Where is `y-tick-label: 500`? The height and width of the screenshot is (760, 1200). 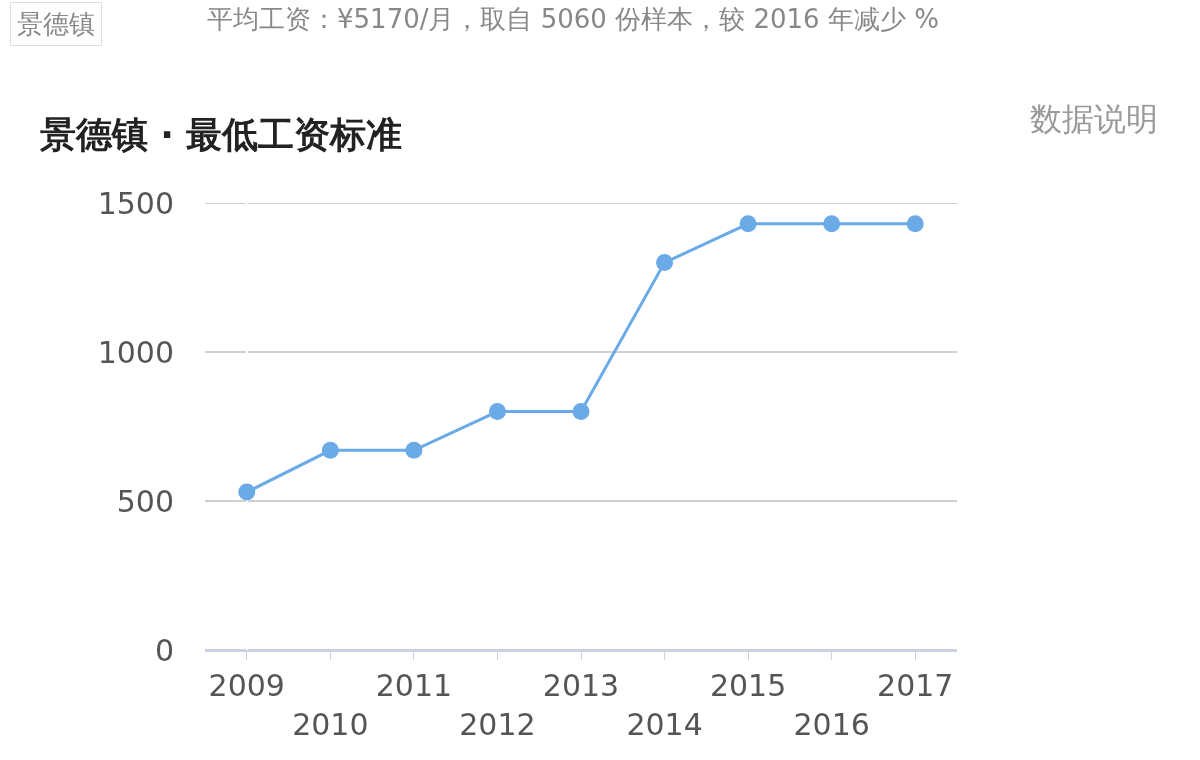
y-tick-label: 500 is located at coordinates (145, 501).